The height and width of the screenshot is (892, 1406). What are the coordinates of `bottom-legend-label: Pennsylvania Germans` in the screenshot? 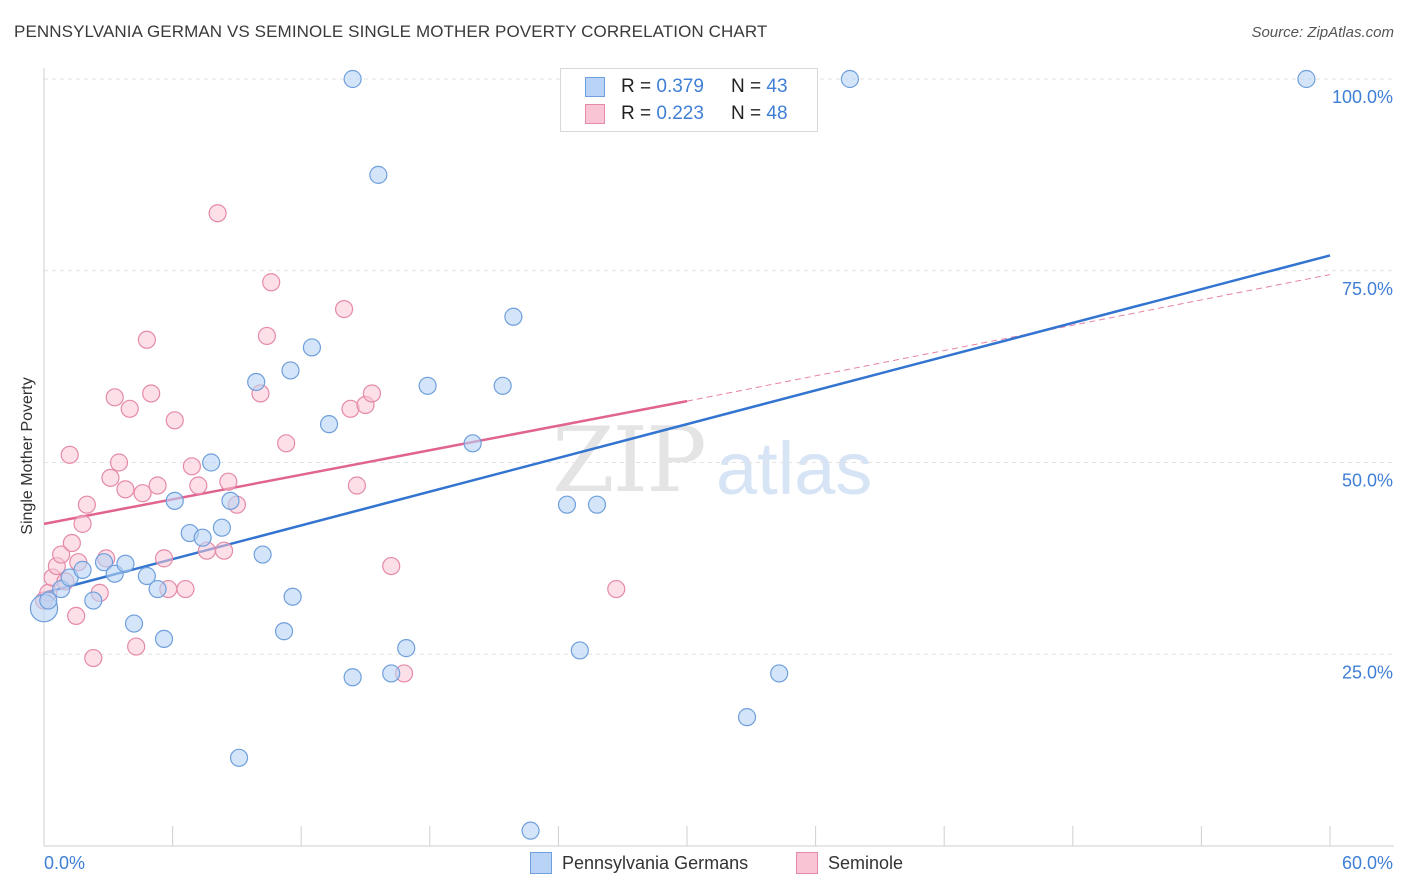 It's located at (655, 862).